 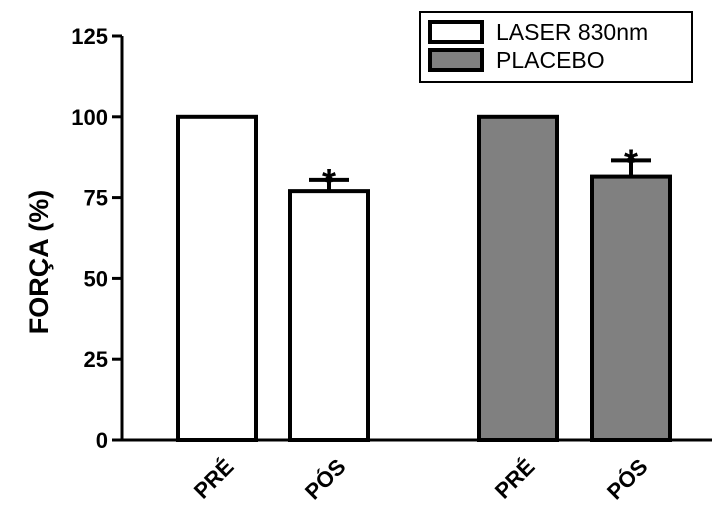 What do you see at coordinates (39, 262) in the screenshot?
I see `y-axis-label: FORÇA (%)` at bounding box center [39, 262].